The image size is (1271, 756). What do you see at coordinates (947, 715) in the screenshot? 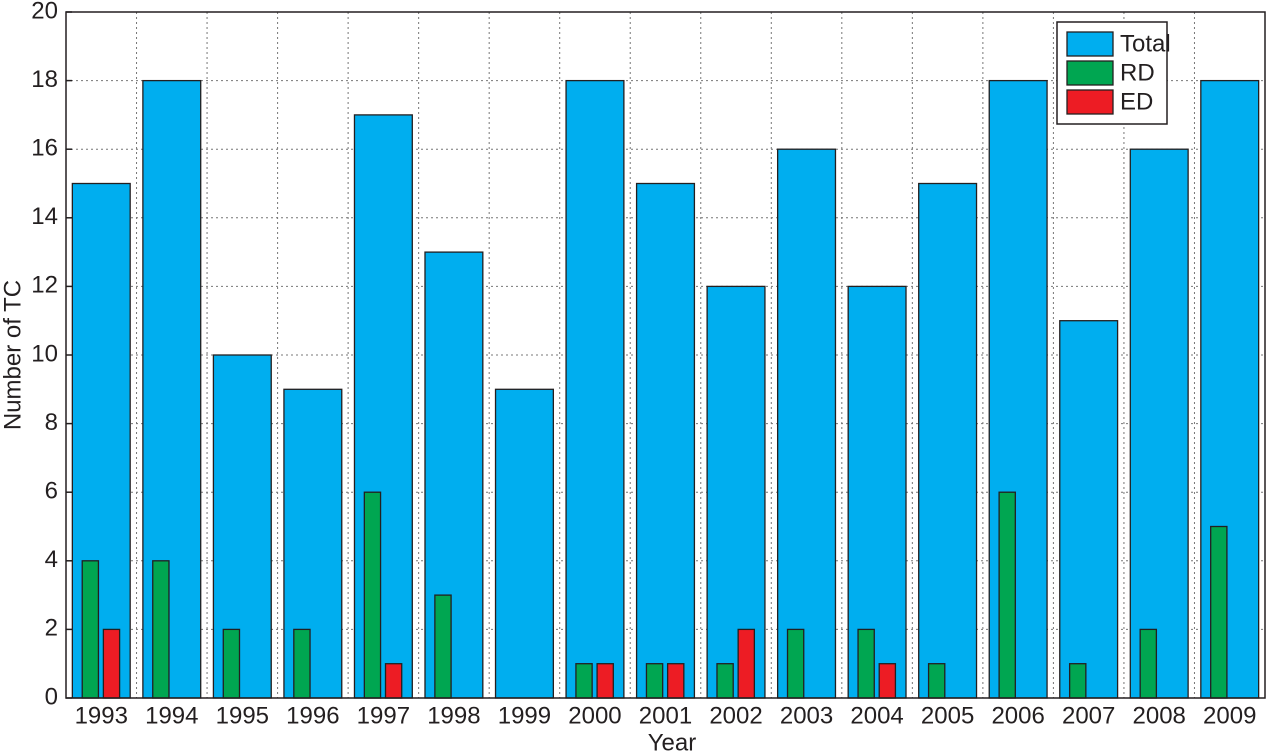
I see `x-tick-label: 2005` at bounding box center [947, 715].